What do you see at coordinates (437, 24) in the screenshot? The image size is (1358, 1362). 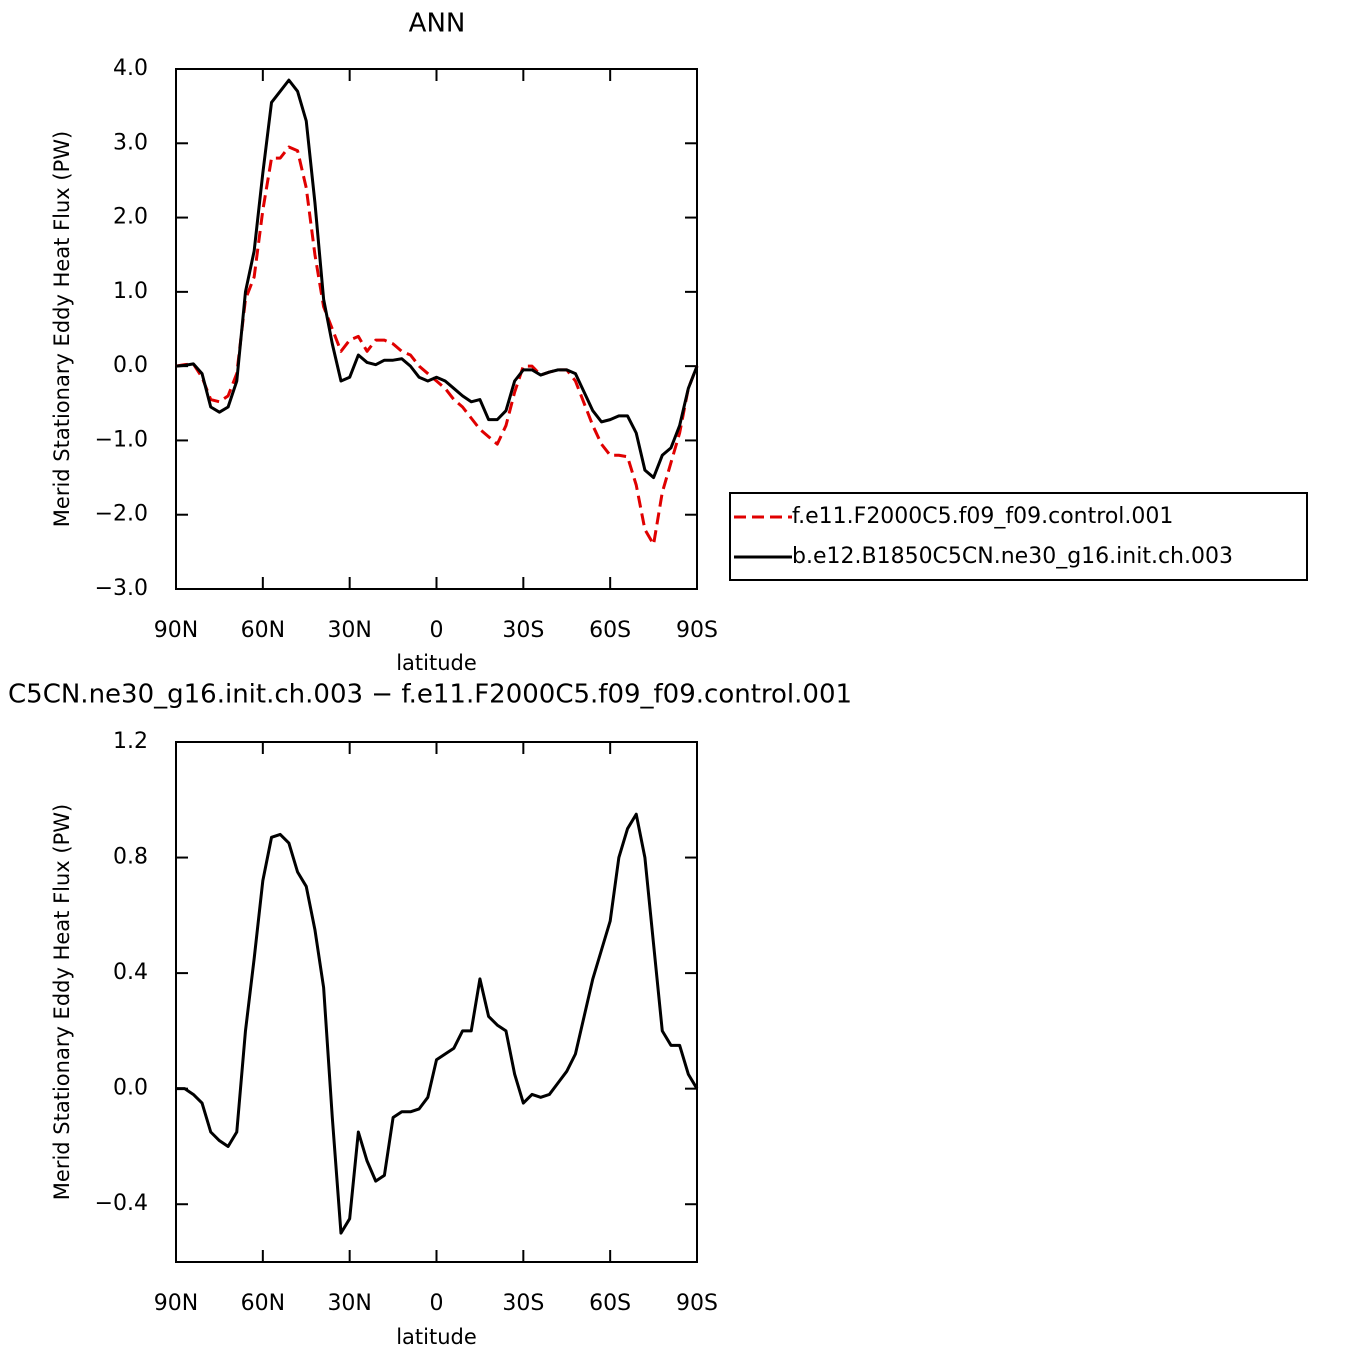 I see `chart-title: ANN` at bounding box center [437, 24].